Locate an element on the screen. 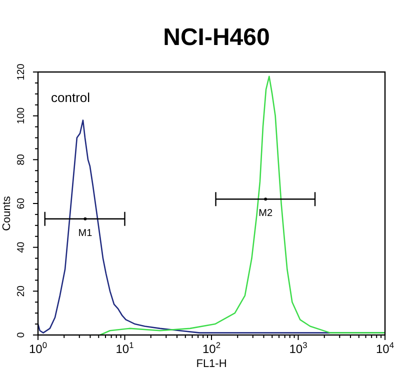  x-tick-label: 10$^{0}$ is located at coordinates (38, 348).